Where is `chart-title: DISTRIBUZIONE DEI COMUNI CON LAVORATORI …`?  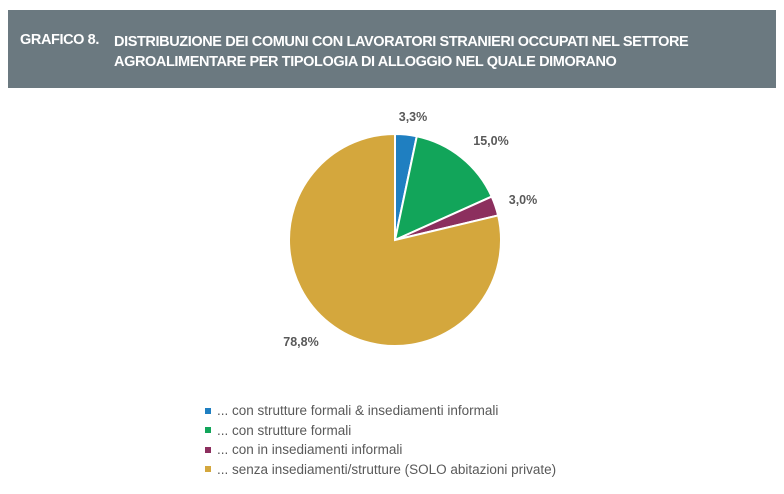 chart-title: DISTRIBUZIONE DEI COMUNI CON LAVORATORI … is located at coordinates (401, 52).